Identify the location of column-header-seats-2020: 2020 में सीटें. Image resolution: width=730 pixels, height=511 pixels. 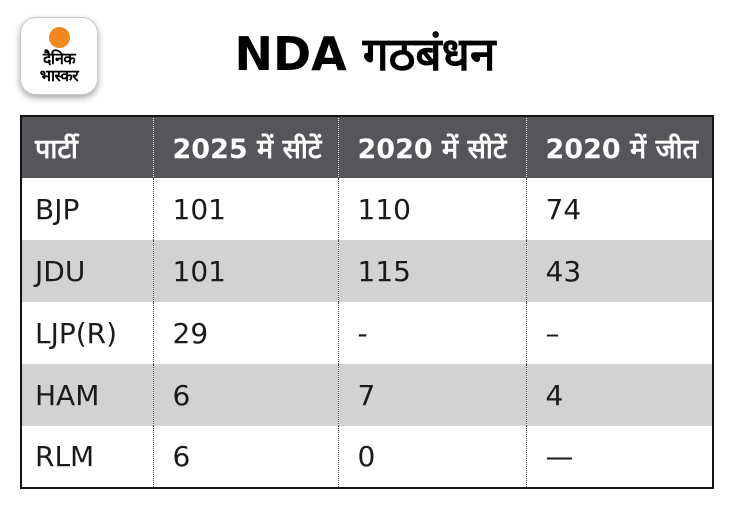
(431, 147).